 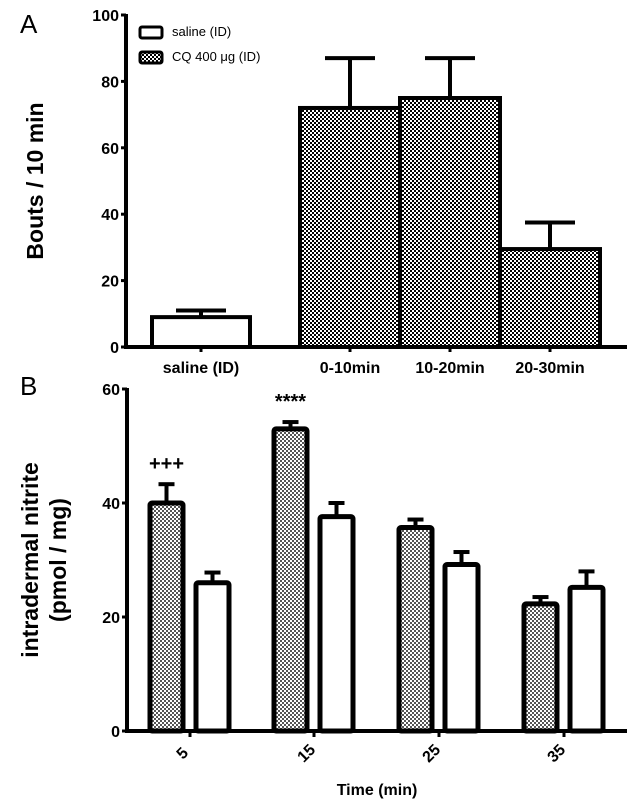 I want to click on panel-a-y-tick-label: 100, so click(x=105, y=16).